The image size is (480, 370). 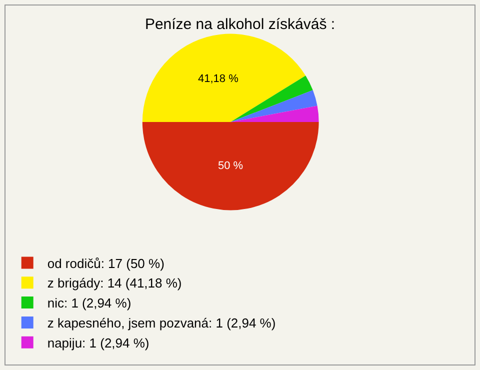 What do you see at coordinates (89, 303) in the screenshot?
I see `legend-label: nic: 1 (2,94 %)` at bounding box center [89, 303].